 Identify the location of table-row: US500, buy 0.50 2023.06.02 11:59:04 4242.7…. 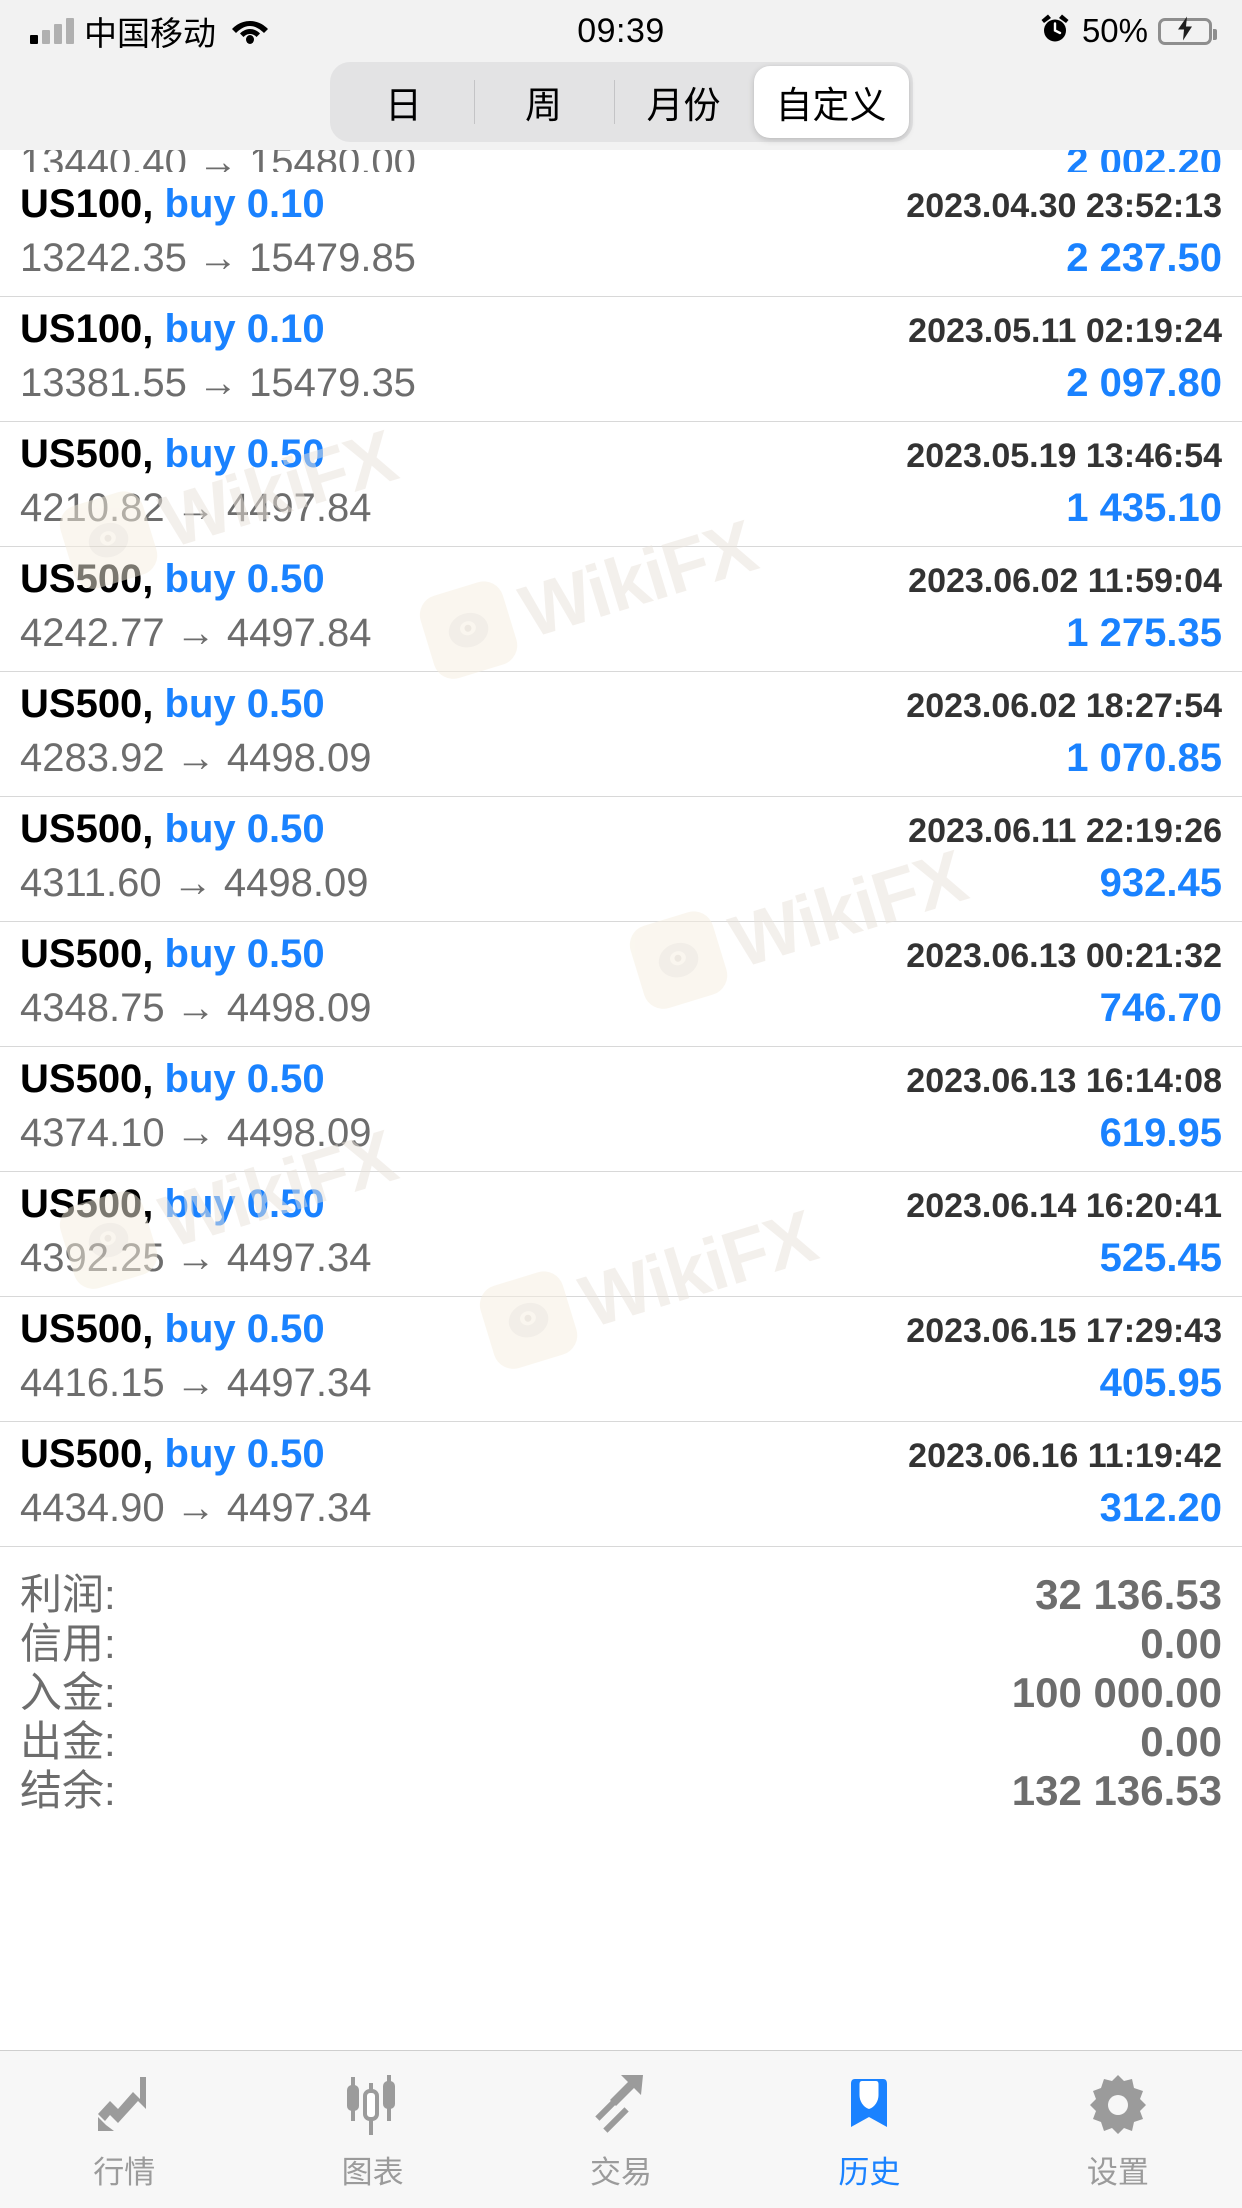
(621, 609).